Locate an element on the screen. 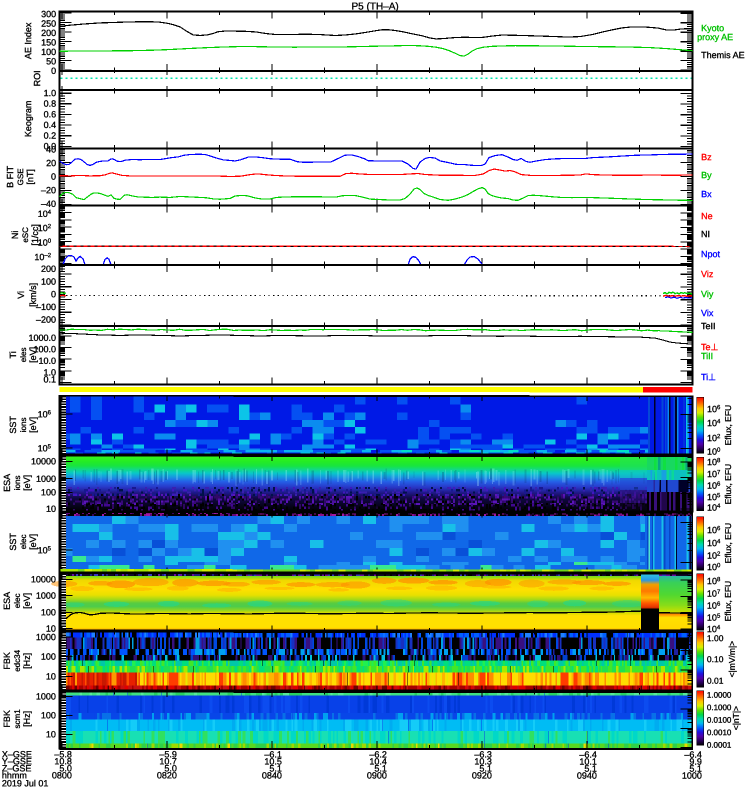  svg-text: Vi is located at coordinates (21, 295).